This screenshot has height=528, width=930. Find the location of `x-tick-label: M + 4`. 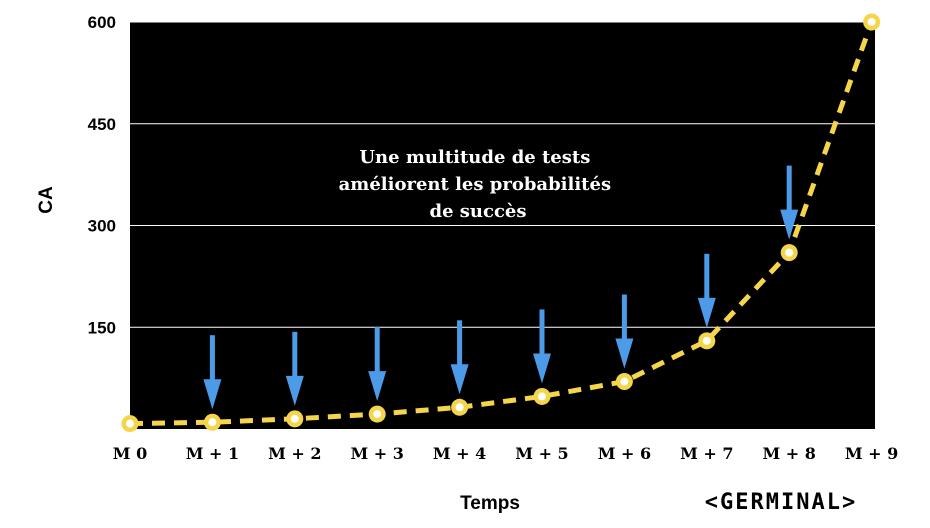

x-tick-label: M + 4 is located at coordinates (459, 453).